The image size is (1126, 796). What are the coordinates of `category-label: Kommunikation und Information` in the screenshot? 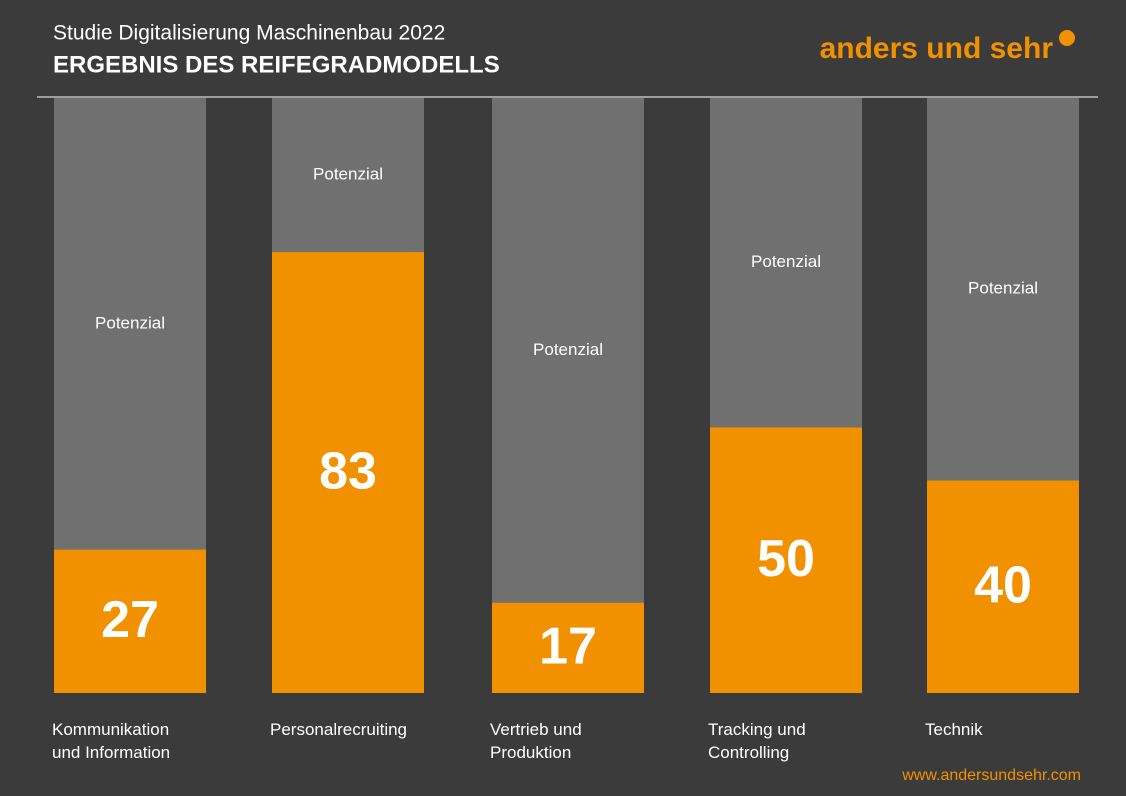 It's located at (111, 741).